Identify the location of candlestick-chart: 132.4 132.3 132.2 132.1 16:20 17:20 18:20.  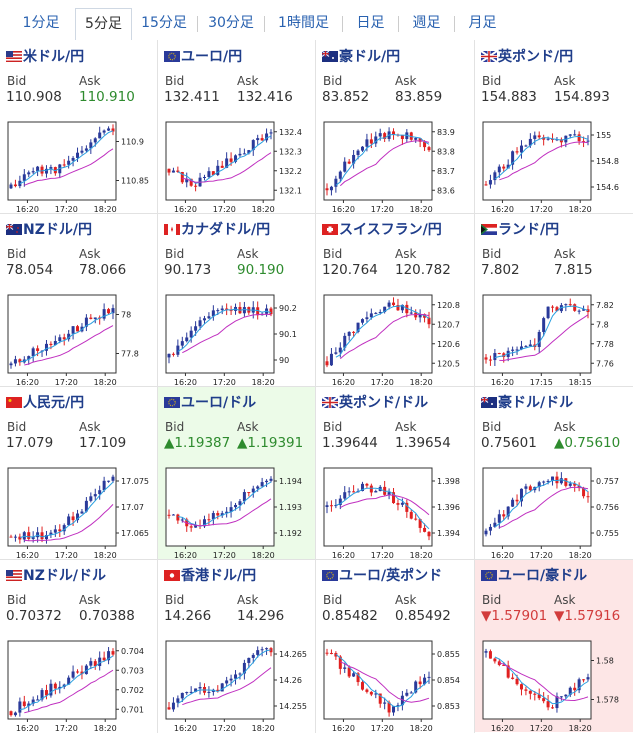
(238, 166).